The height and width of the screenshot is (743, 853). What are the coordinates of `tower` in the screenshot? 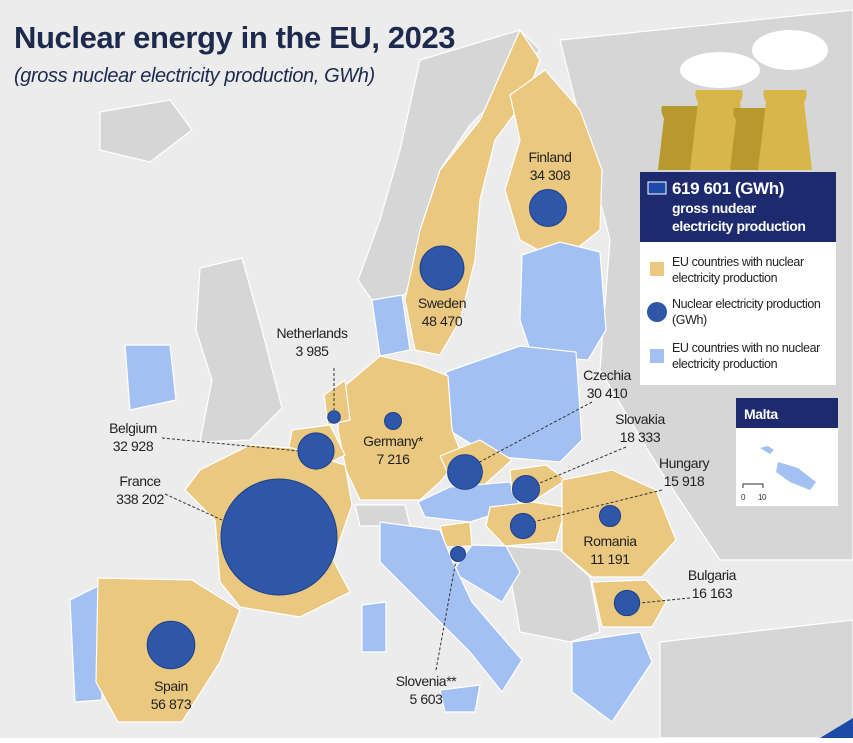 It's located at (785, 130).